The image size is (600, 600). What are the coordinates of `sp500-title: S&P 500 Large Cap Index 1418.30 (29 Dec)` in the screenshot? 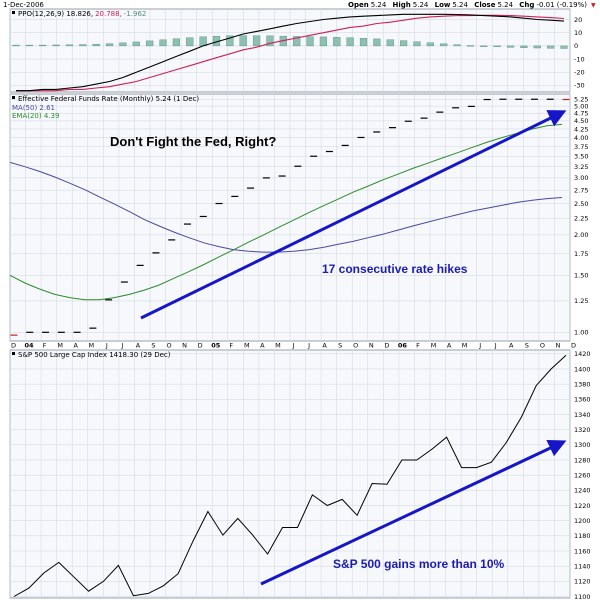 It's located at (94, 355).